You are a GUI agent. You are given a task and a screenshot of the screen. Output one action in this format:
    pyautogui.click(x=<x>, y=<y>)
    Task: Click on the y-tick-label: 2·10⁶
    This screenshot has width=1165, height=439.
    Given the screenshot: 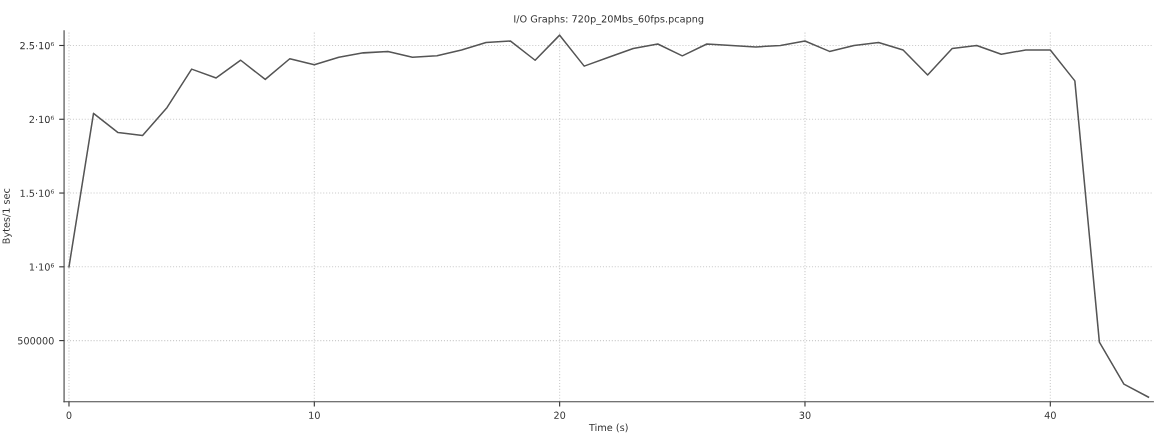 What is the action you would take?
    pyautogui.click(x=42, y=119)
    